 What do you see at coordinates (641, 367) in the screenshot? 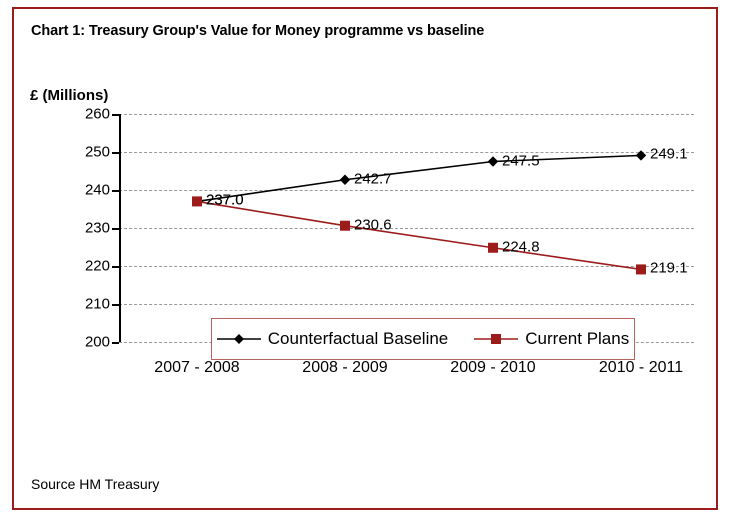
I see `x-axis-tick-label: 2010 - 2011` at bounding box center [641, 367].